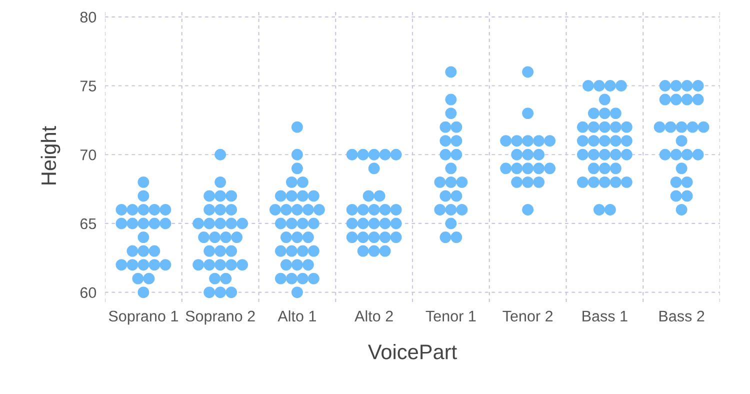  What do you see at coordinates (88, 224) in the screenshot?
I see `y-tick-label: 65` at bounding box center [88, 224].